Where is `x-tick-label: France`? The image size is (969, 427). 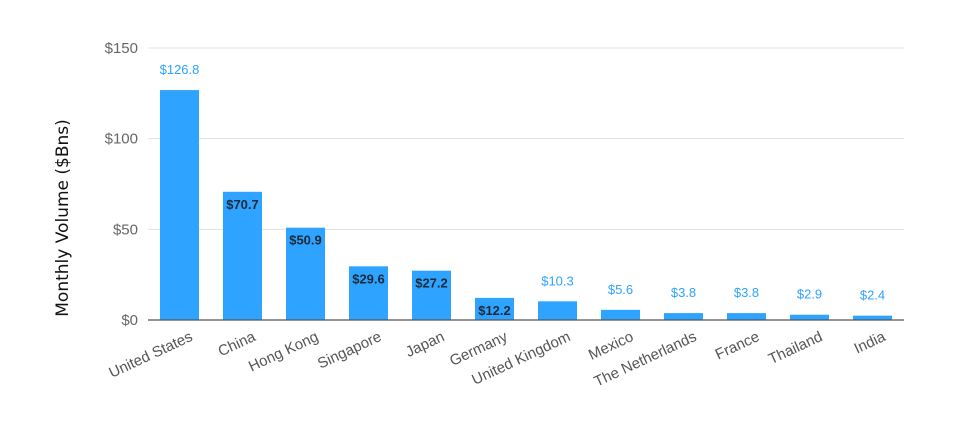 x-tick-label: France is located at coordinates (737, 345).